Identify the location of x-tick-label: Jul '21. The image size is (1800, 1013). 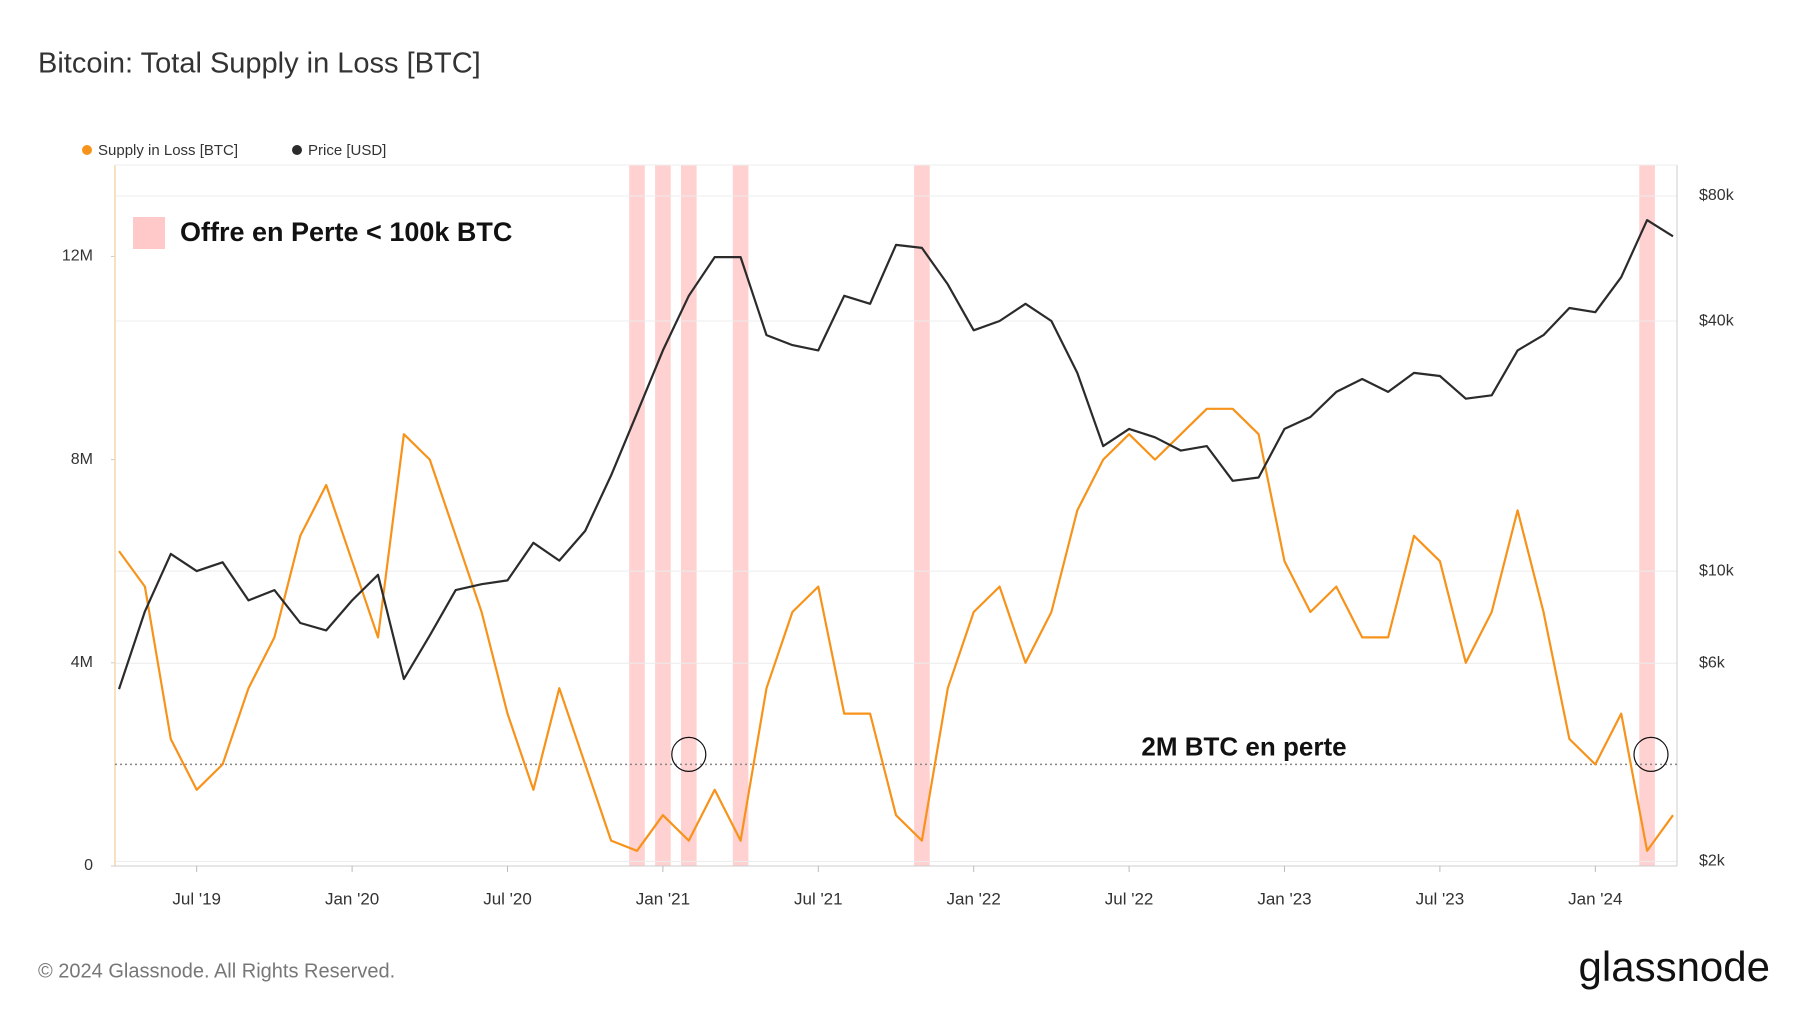
(818, 898).